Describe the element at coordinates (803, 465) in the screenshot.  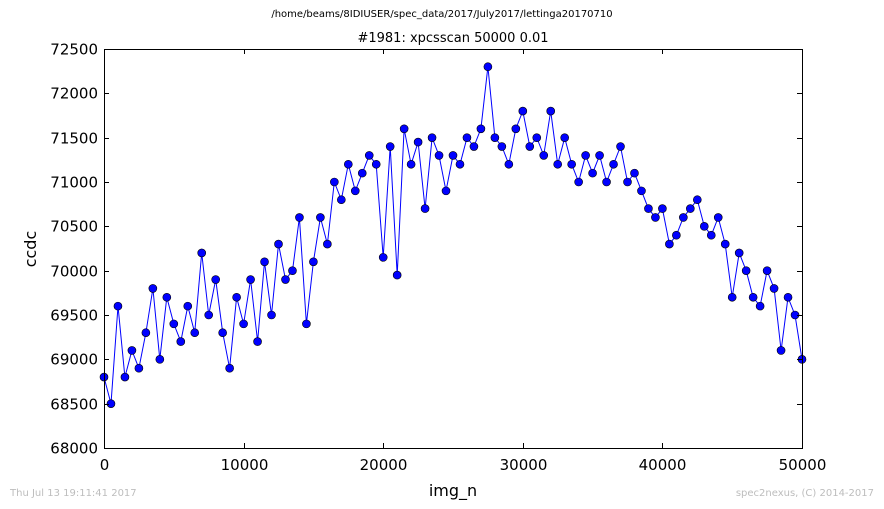
I see `x-tick-label: 50000` at that location.